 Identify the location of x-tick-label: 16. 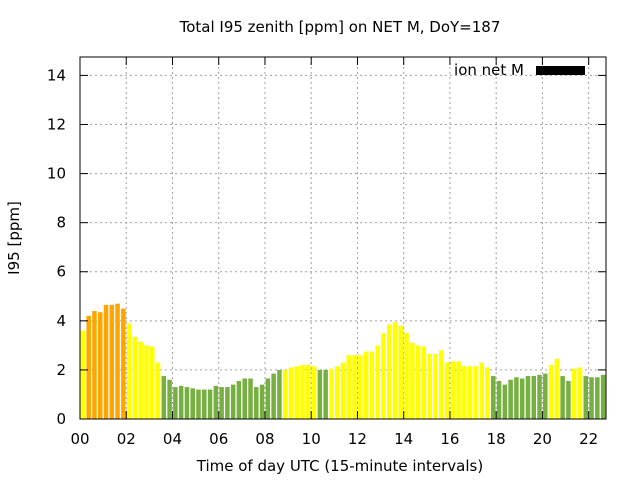
(449, 439).